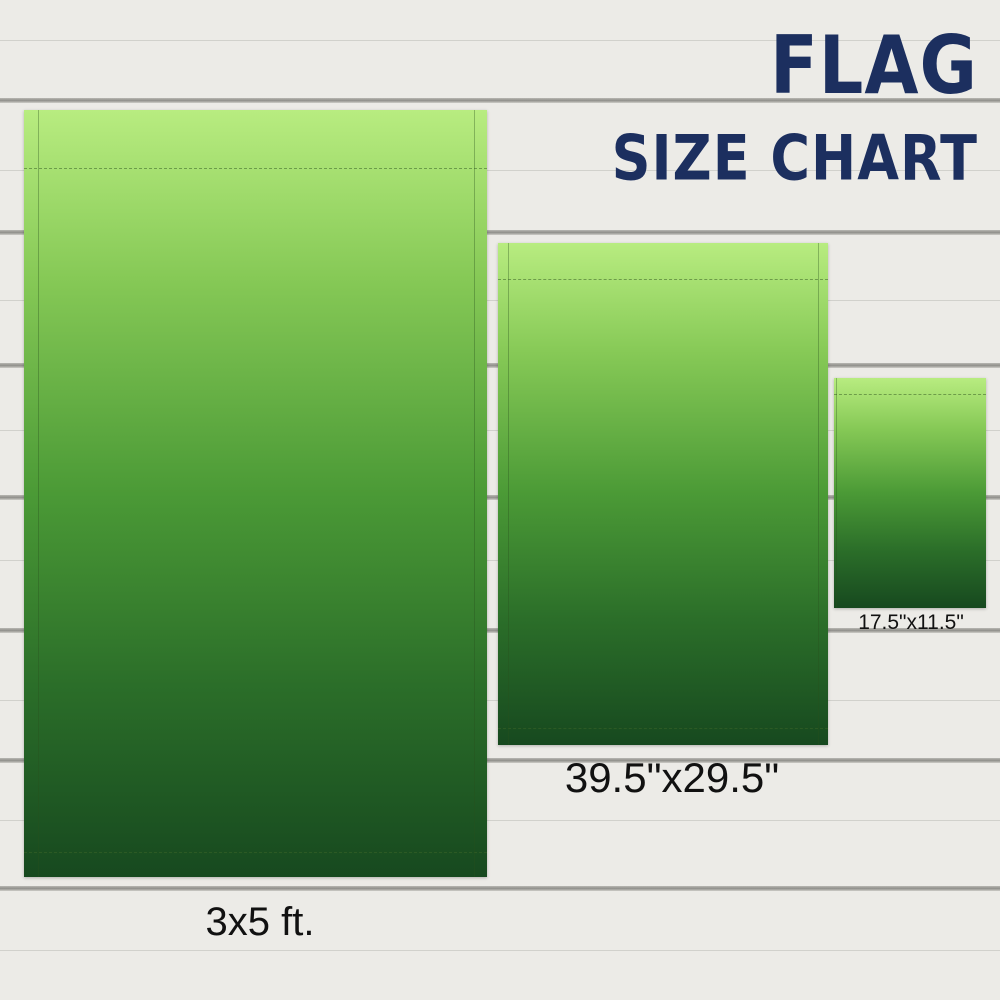 The width and height of the screenshot is (1000, 1000). What do you see at coordinates (672, 777) in the screenshot?
I see `size-label-medium: 39.5"x29.5"` at bounding box center [672, 777].